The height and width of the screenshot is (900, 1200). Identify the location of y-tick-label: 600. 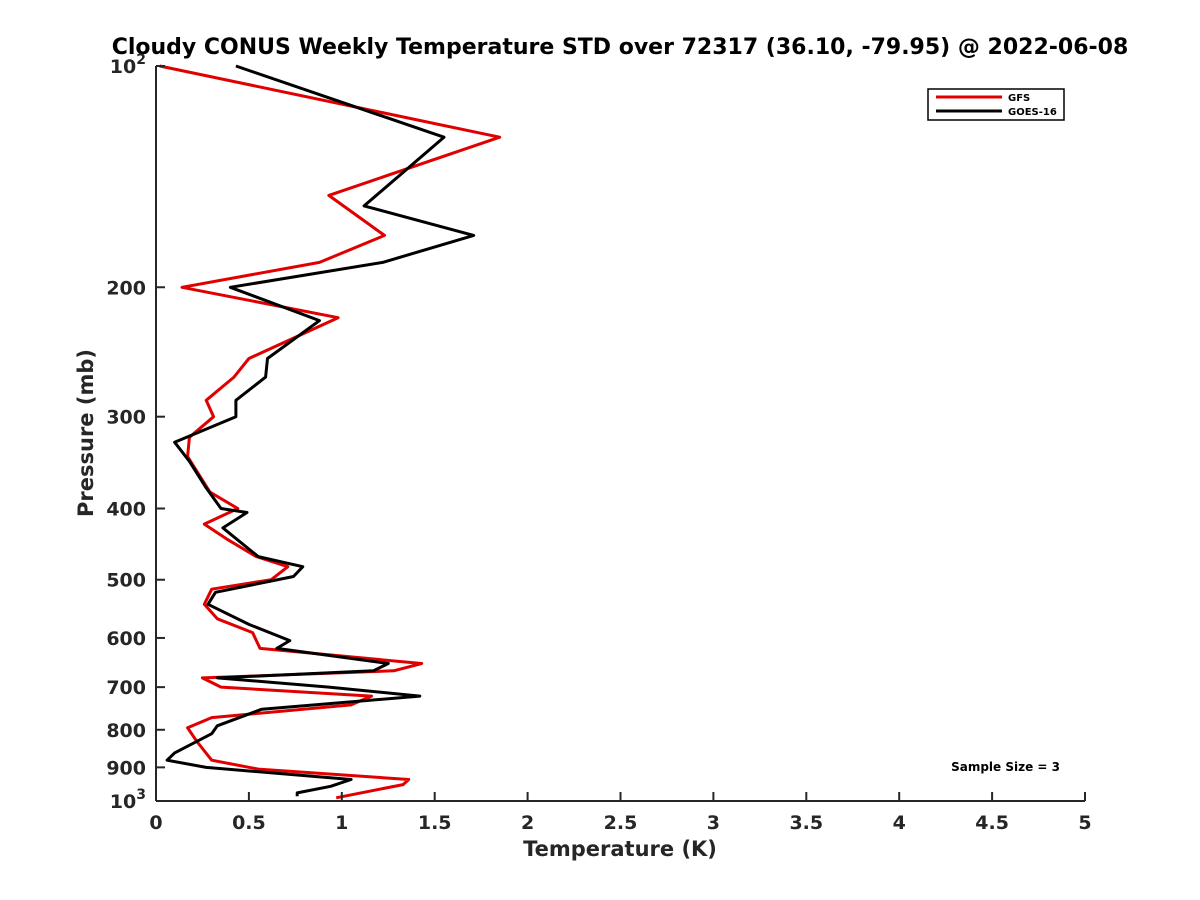
(126, 639).